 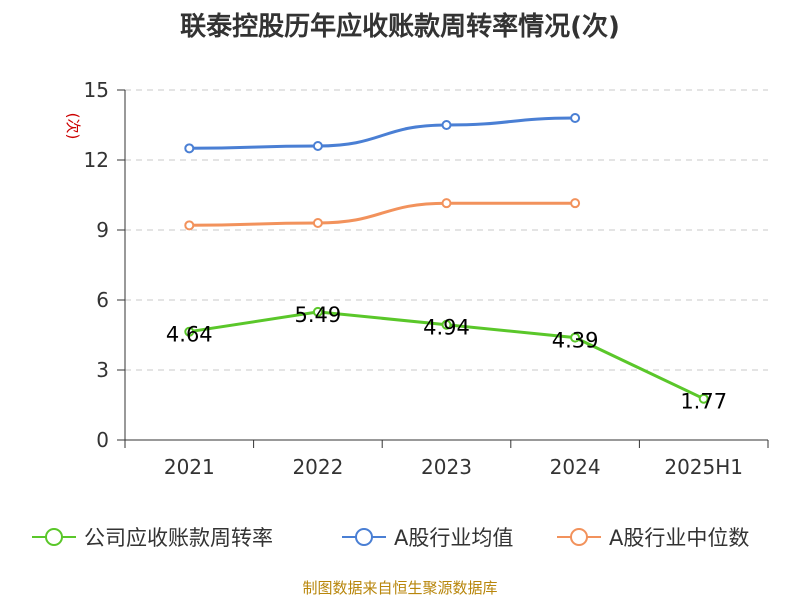 I want to click on y-tick-label: 0, so click(x=102, y=440).